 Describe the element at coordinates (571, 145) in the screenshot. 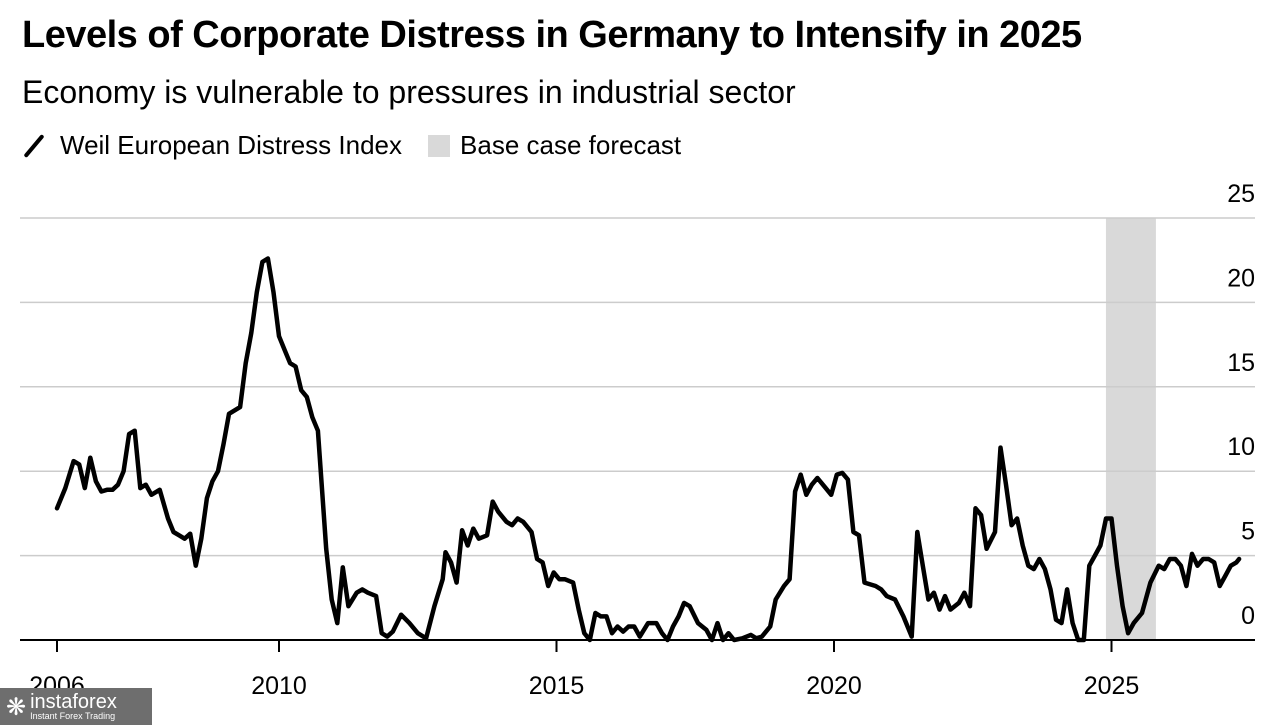

I see `legend-band-label: Base case forecast` at that location.